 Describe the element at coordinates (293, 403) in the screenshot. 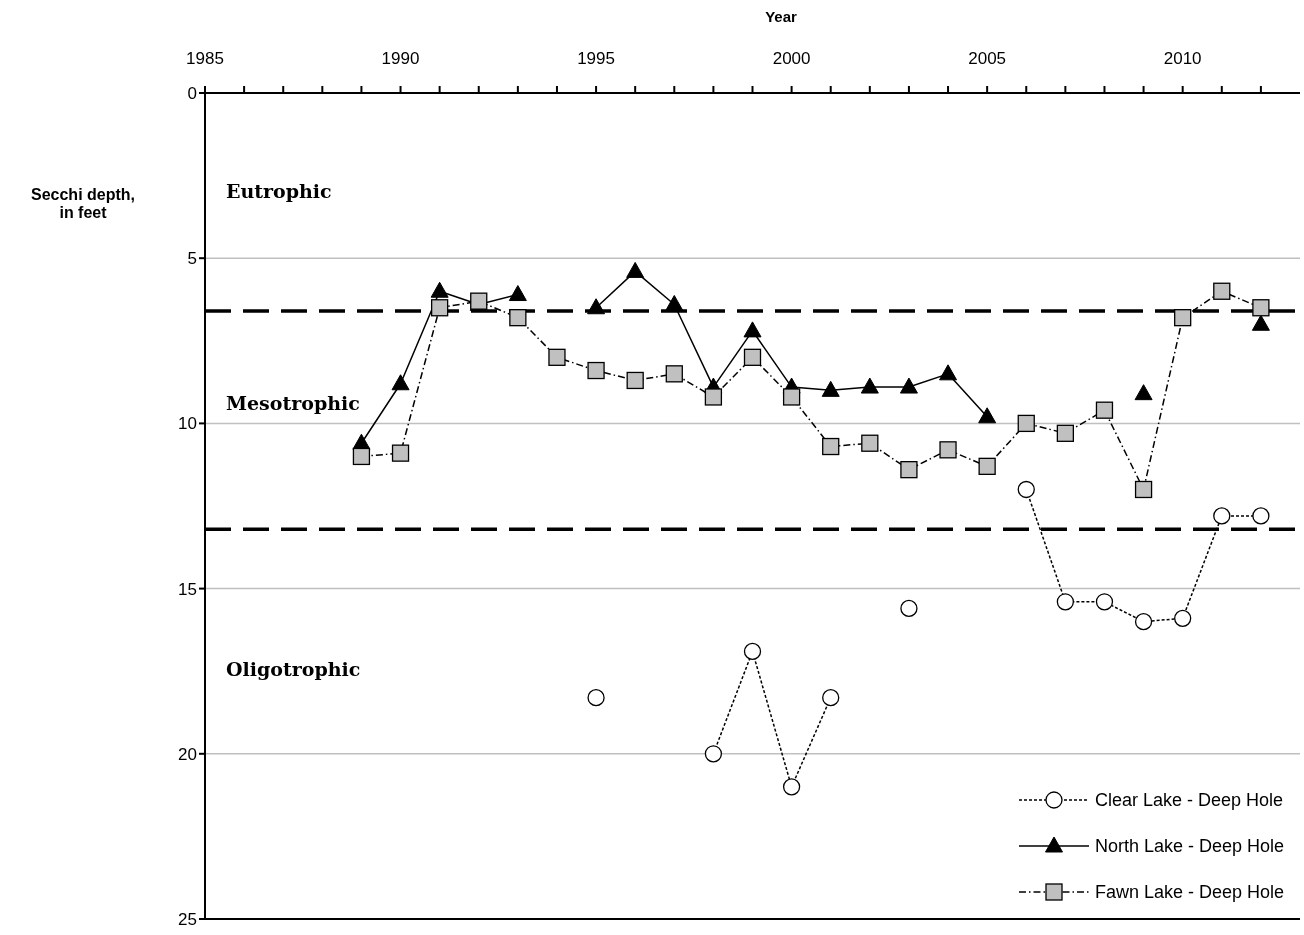

I see `annotation: Mesotrophic` at that location.